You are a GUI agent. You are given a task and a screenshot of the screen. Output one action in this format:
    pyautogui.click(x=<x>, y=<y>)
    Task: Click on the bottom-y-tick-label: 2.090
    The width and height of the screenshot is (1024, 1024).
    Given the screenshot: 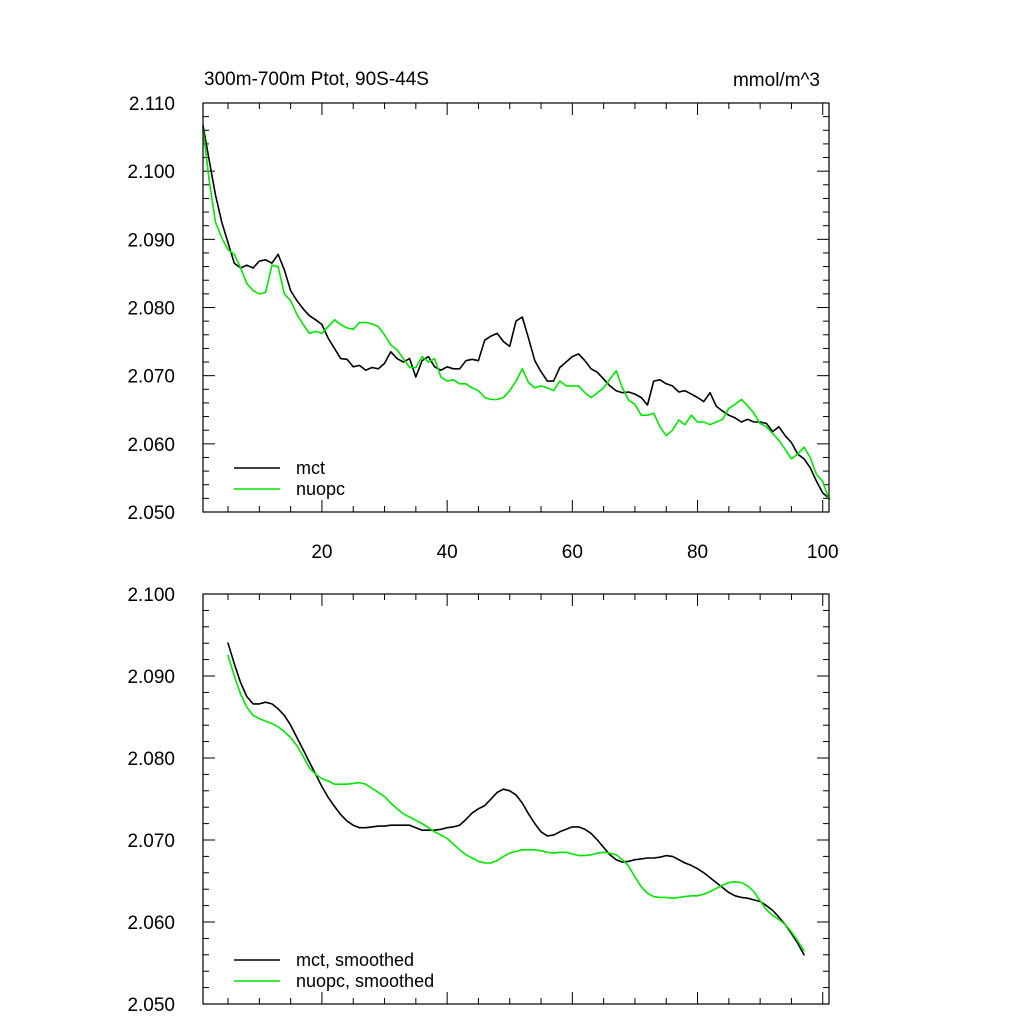 What is the action you would take?
    pyautogui.click(x=151, y=677)
    